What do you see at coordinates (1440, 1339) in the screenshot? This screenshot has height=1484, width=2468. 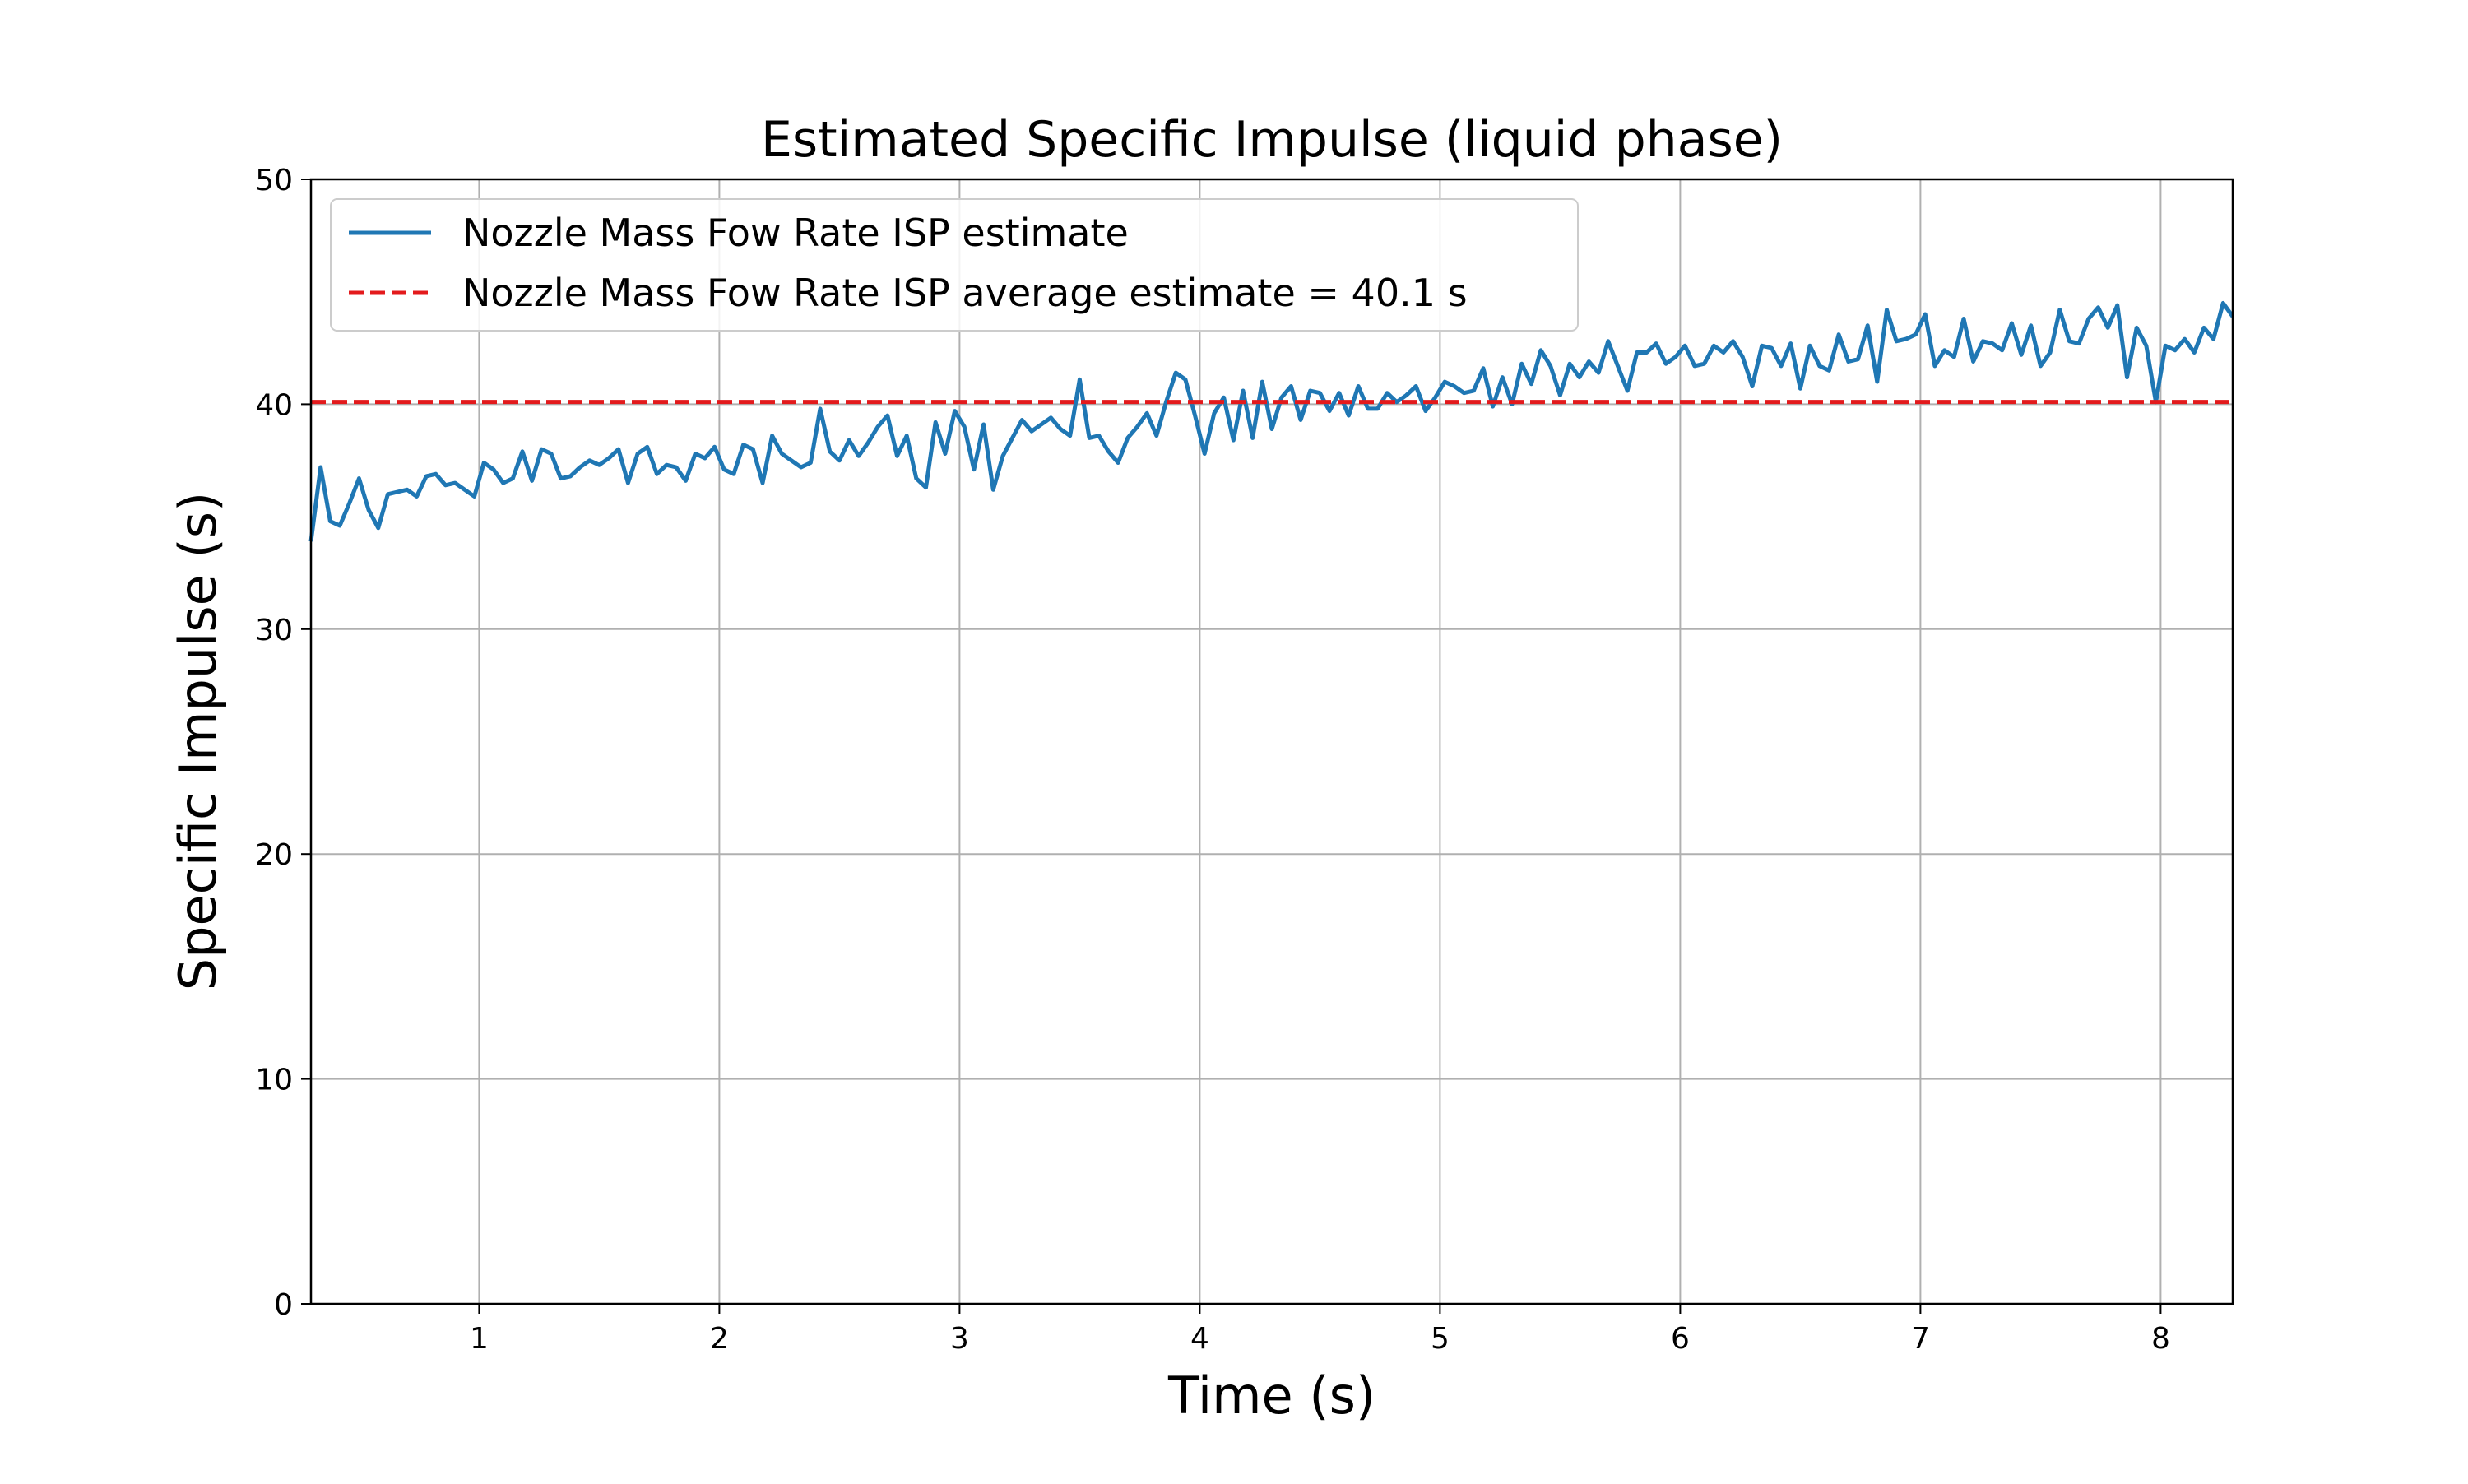 I see `x-tick-label: 5` at bounding box center [1440, 1339].